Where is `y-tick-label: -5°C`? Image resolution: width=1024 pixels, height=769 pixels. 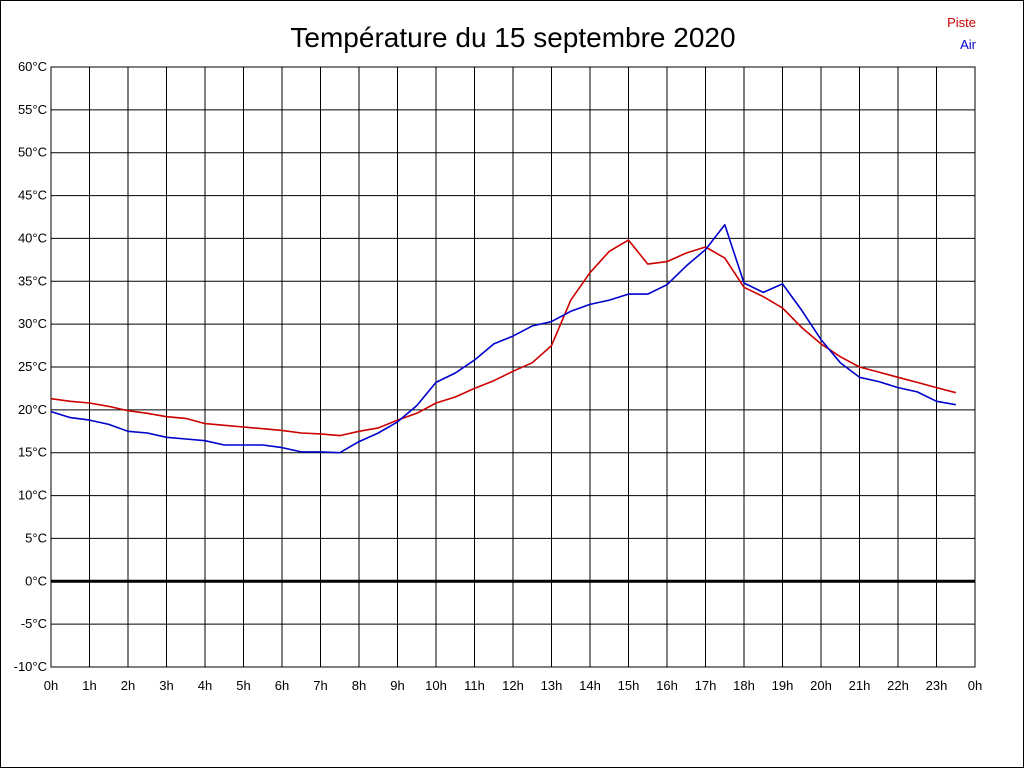 y-tick-label: -5°C is located at coordinates (34, 623).